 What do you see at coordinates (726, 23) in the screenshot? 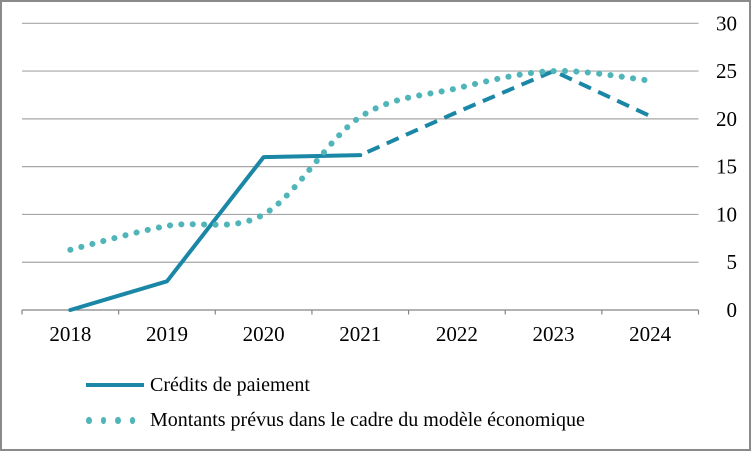
I see `y-tick-label-30: 30` at bounding box center [726, 23].